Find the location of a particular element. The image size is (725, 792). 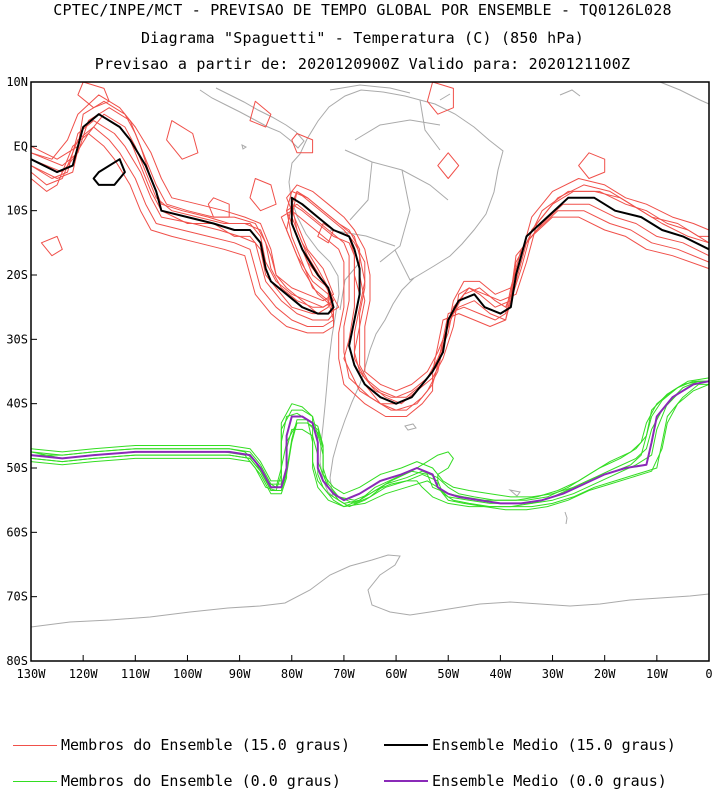

lon-tick-label-12: 10W is located at coordinates (657, 674).